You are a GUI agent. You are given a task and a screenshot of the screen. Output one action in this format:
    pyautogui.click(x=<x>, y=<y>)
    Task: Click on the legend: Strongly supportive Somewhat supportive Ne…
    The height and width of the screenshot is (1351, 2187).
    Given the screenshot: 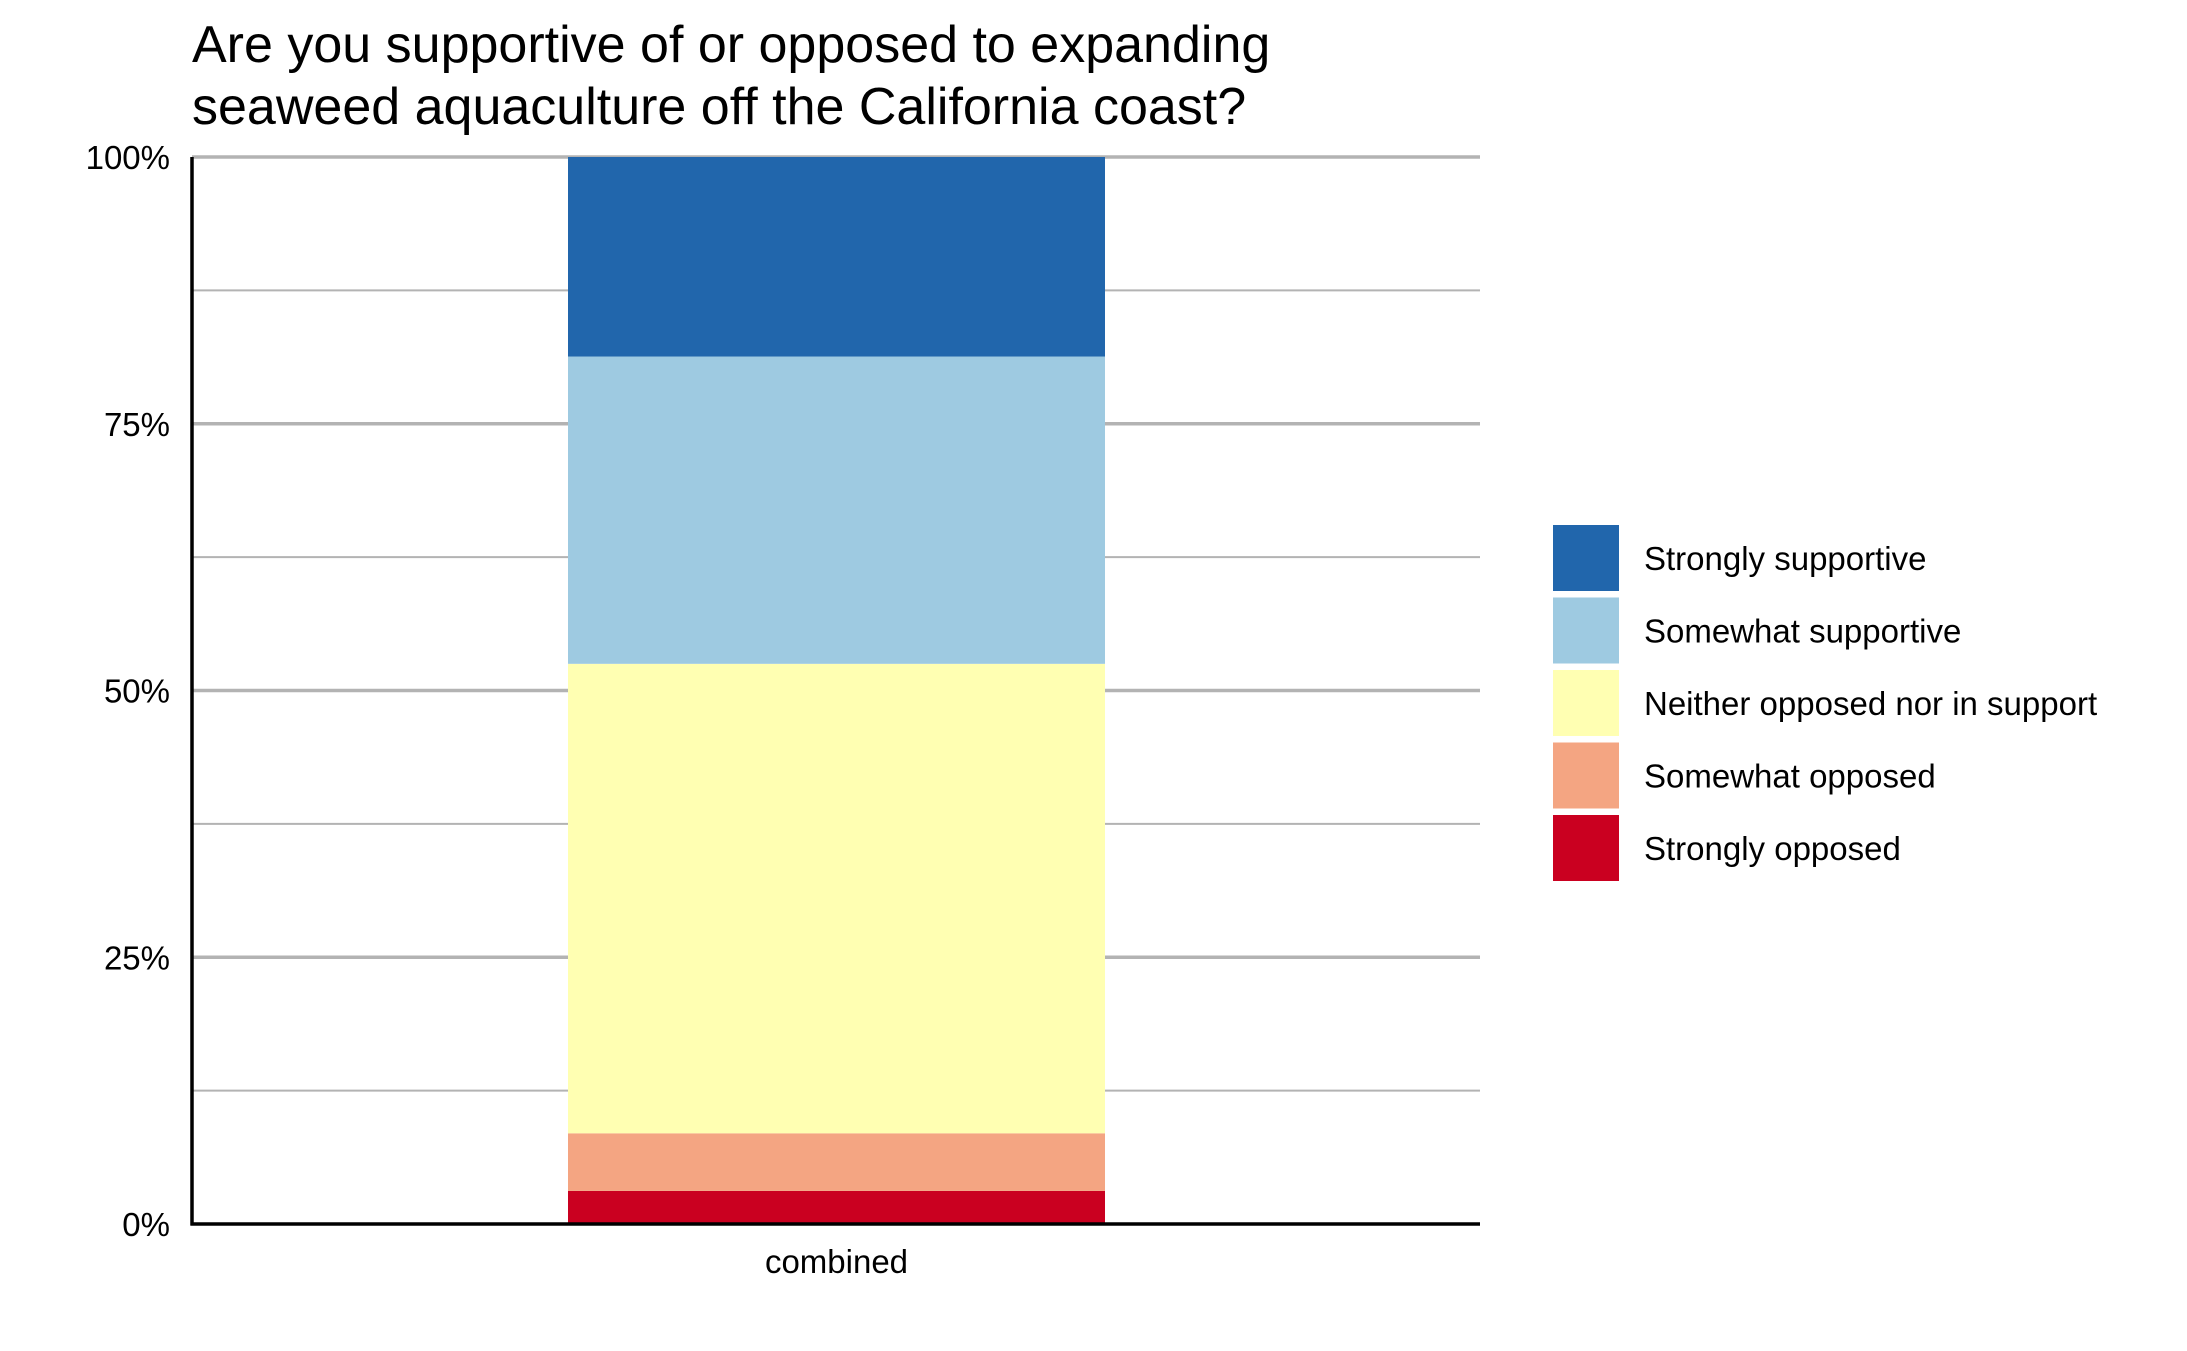 What is the action you would take?
    pyautogui.click(x=1824, y=703)
    